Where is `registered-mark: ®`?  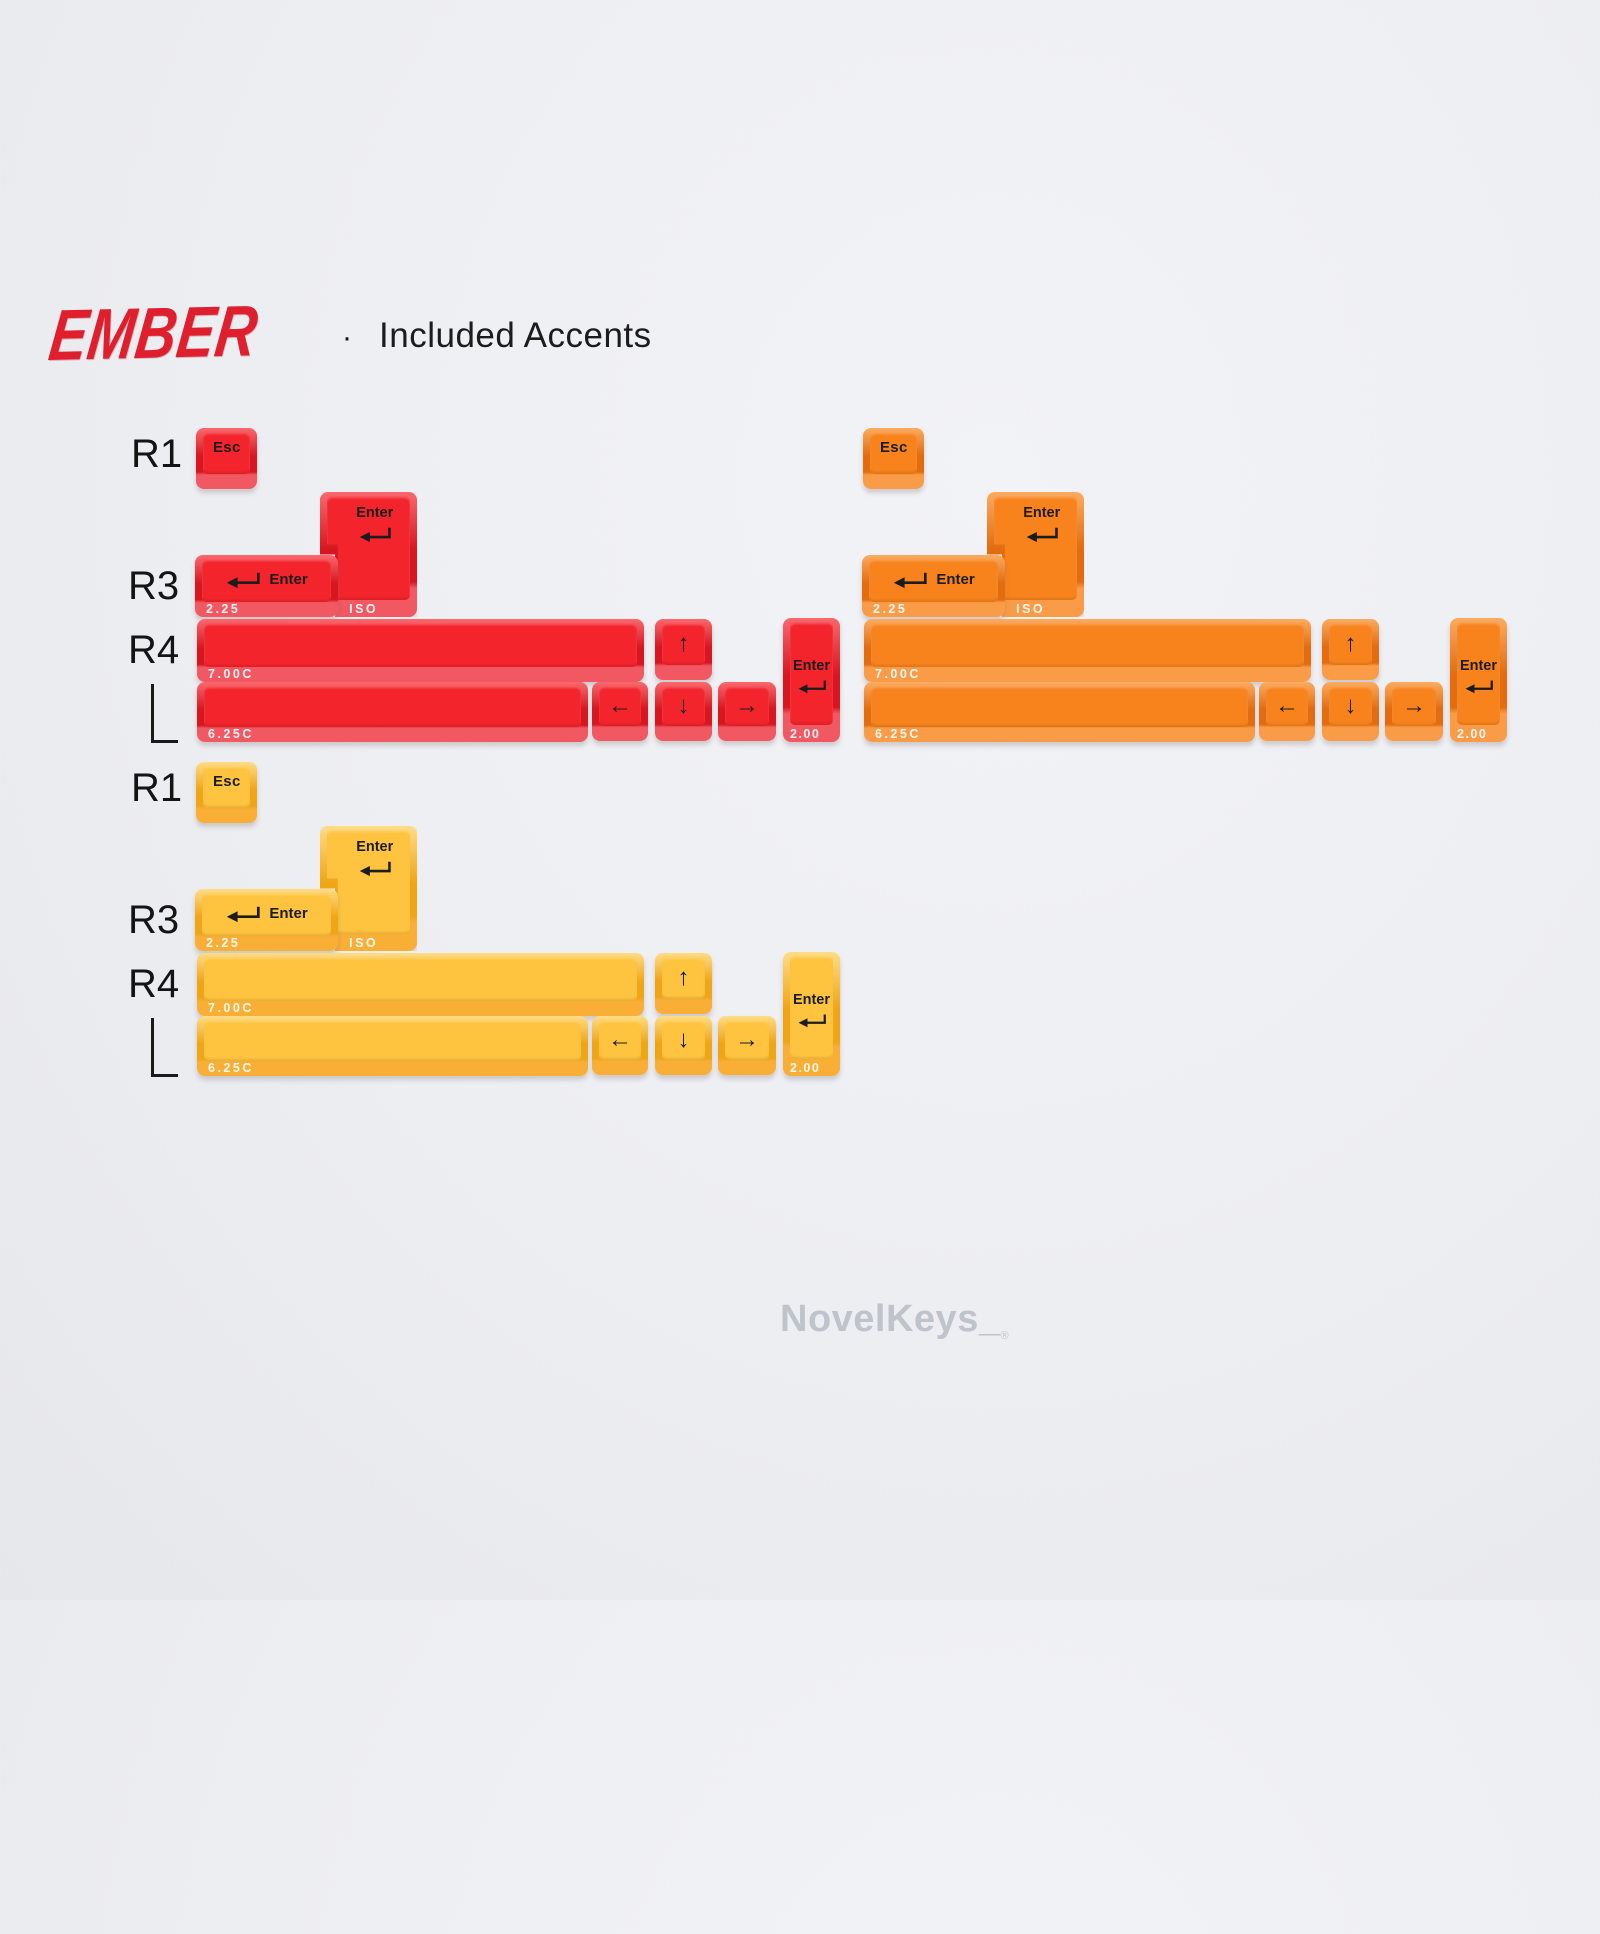
registered-mark: ® is located at coordinates (1005, 1336).